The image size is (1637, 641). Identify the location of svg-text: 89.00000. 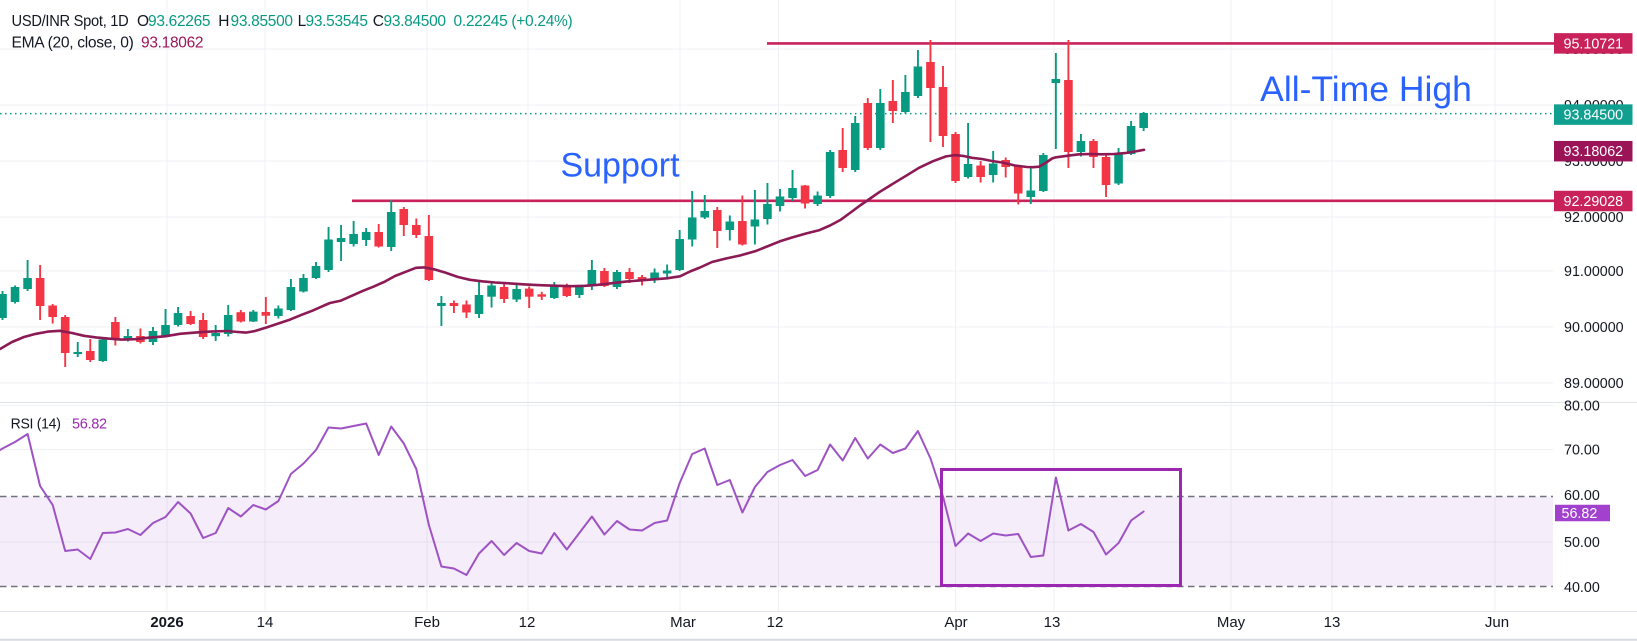
(1594, 384).